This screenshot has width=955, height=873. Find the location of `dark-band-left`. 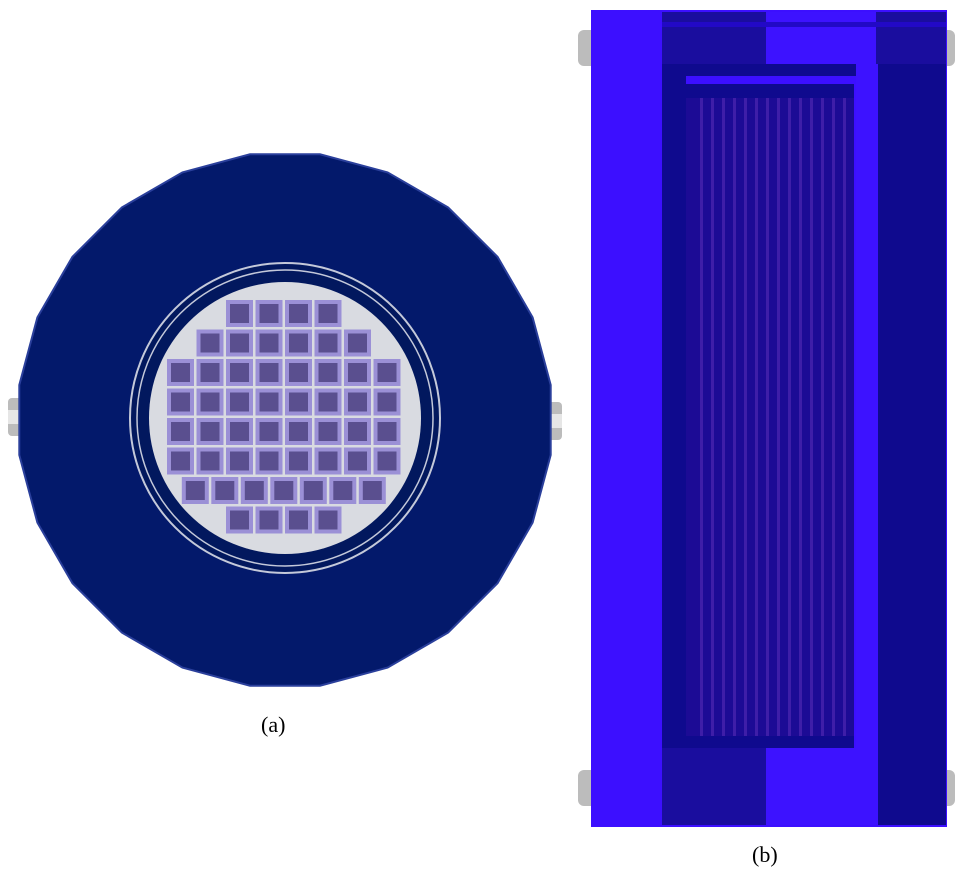

dark-band-left is located at coordinates (674, 418).